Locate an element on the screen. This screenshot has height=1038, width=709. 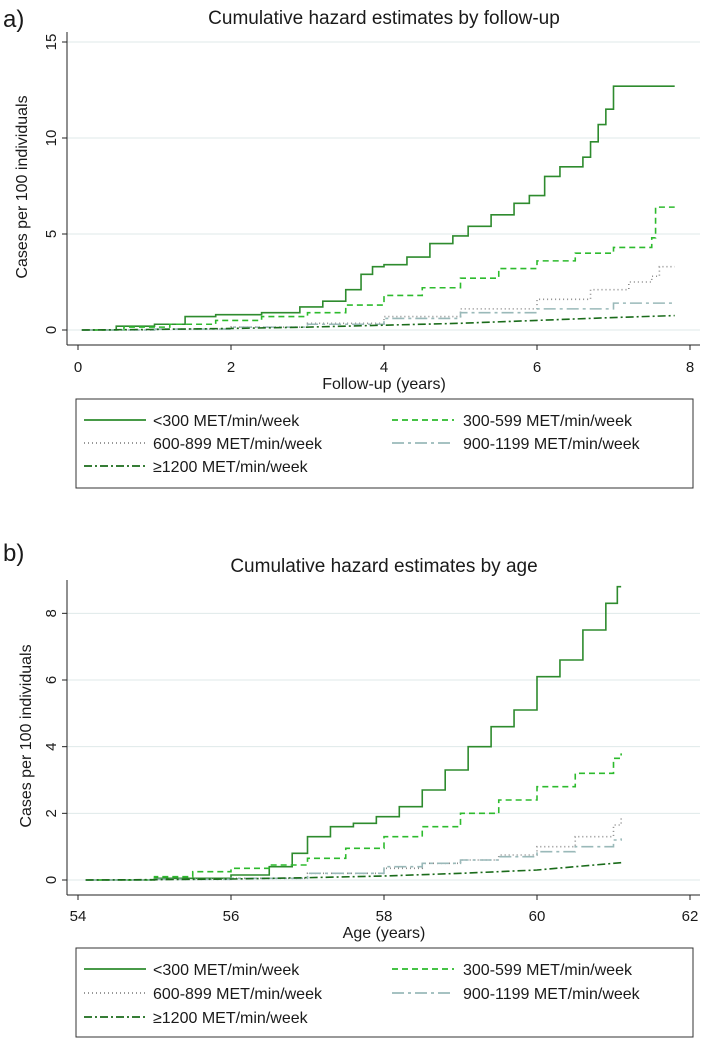
x-axis: 0 2 4 6 8 is located at coordinates (383, 360).